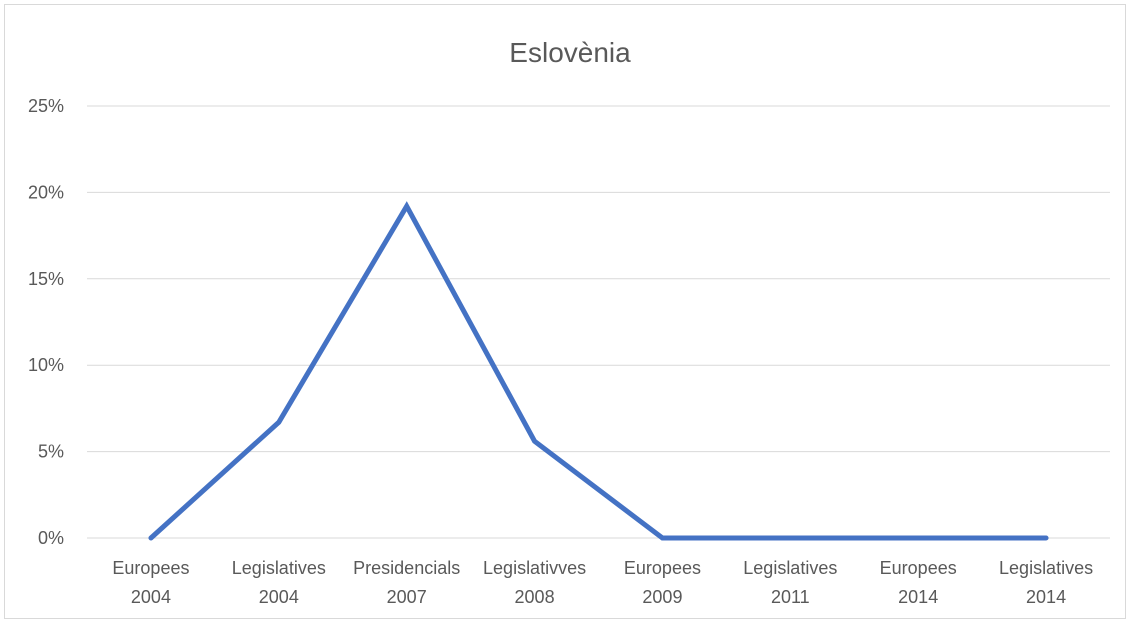 The image size is (1132, 623). What do you see at coordinates (46, 365) in the screenshot?
I see `y-tick-label: 10%` at bounding box center [46, 365].